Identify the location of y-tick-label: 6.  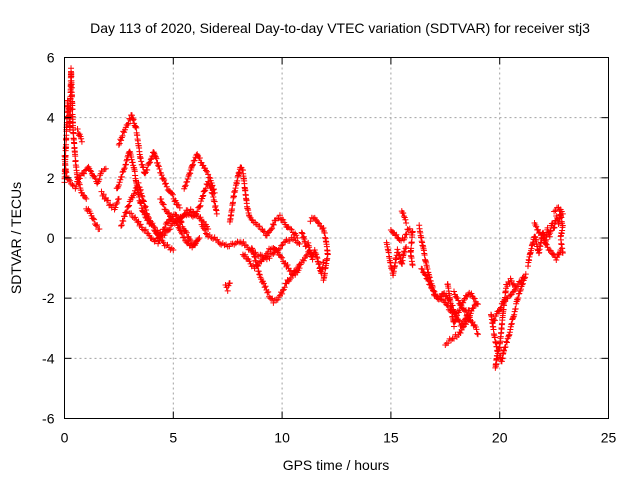
(51, 58).